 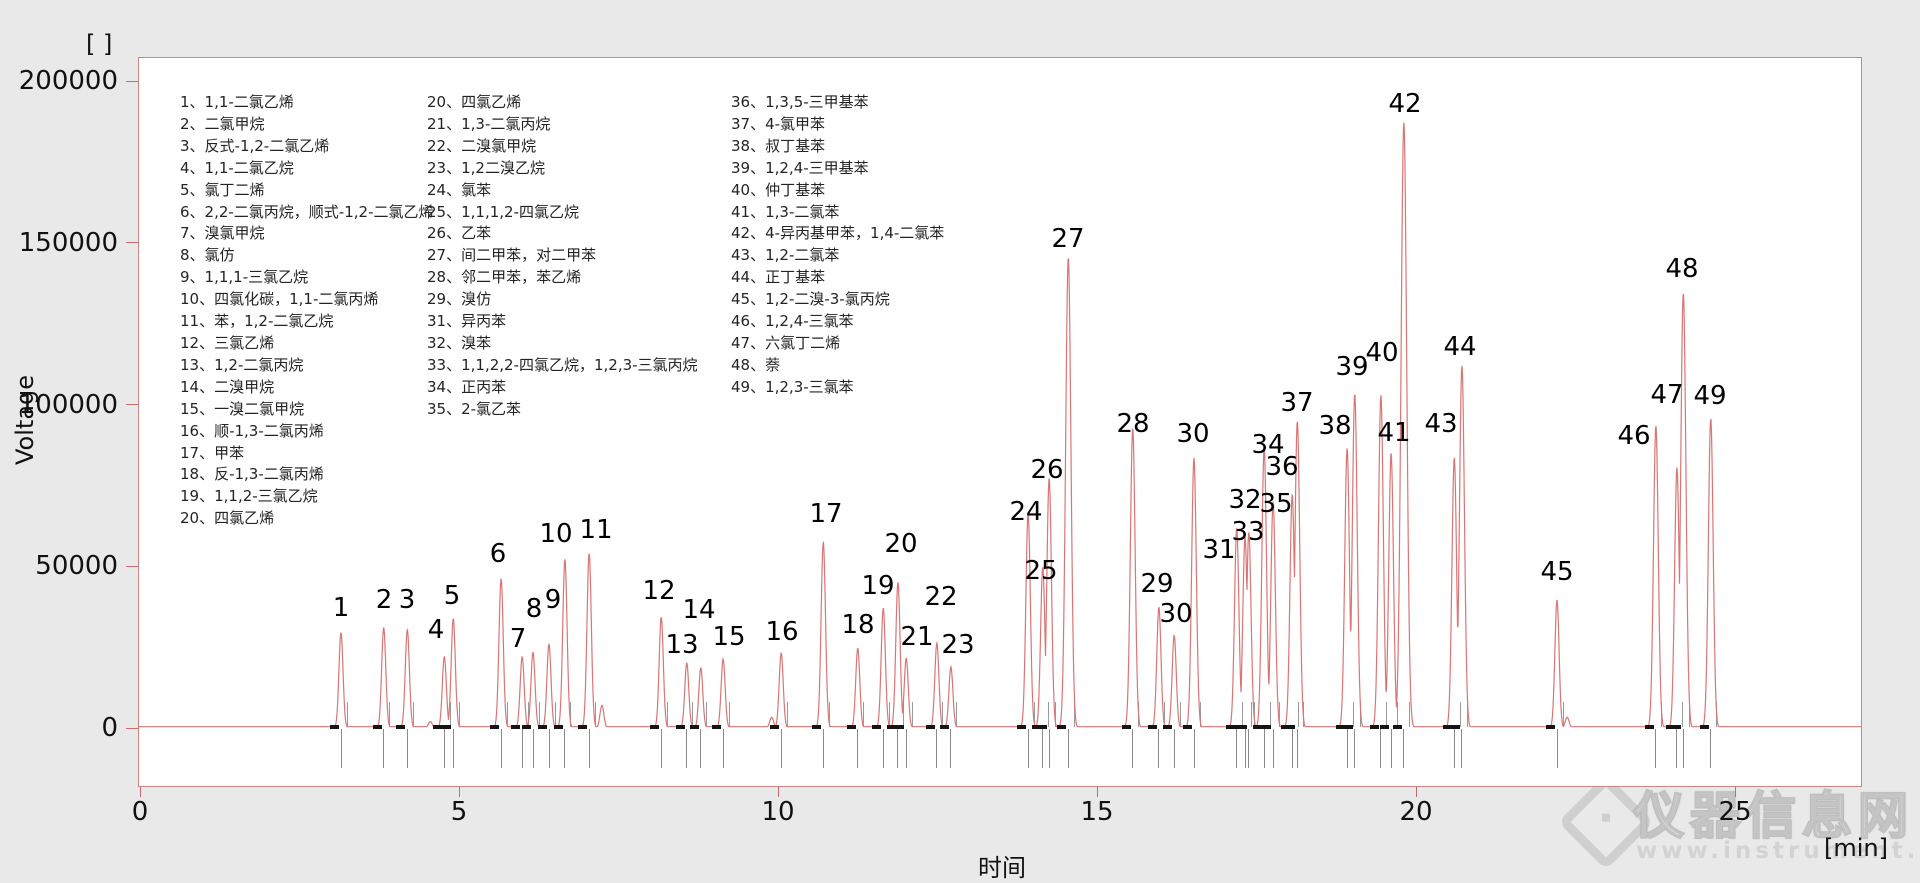 What do you see at coordinates (1268, 445) in the screenshot?
I see `peak-number-label: 34` at bounding box center [1268, 445].